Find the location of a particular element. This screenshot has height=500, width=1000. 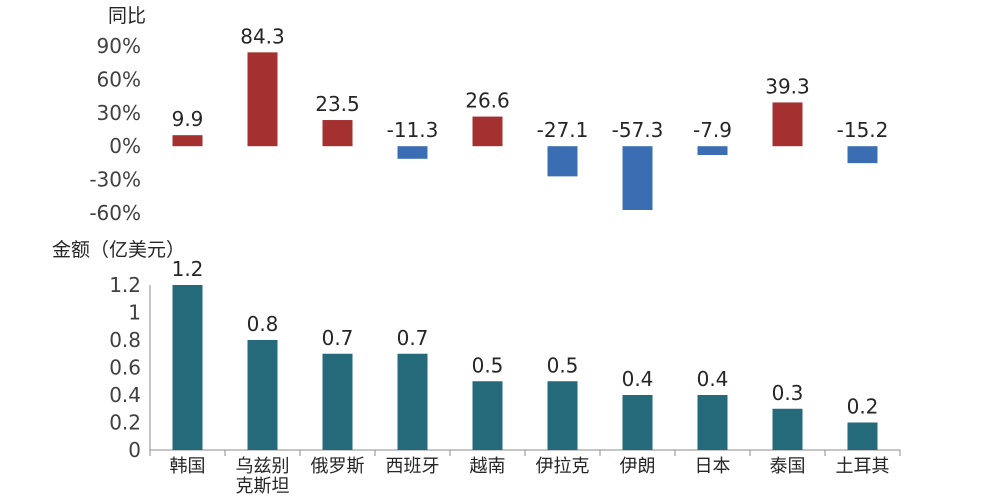

yoy-data-label-5: 26.6 is located at coordinates (487, 101).